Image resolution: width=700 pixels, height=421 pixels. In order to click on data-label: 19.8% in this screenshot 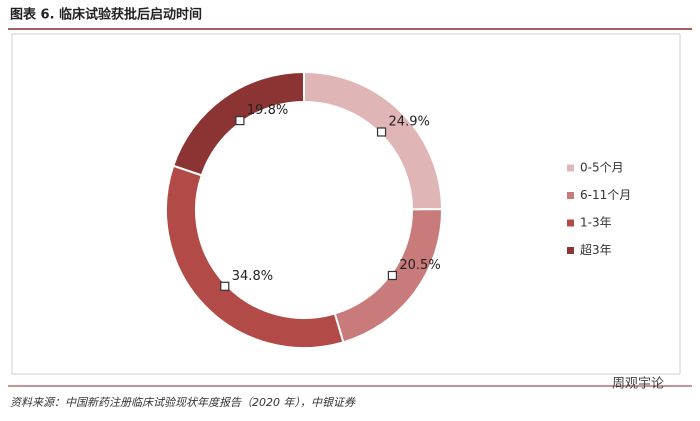, I will do `click(267, 110)`.